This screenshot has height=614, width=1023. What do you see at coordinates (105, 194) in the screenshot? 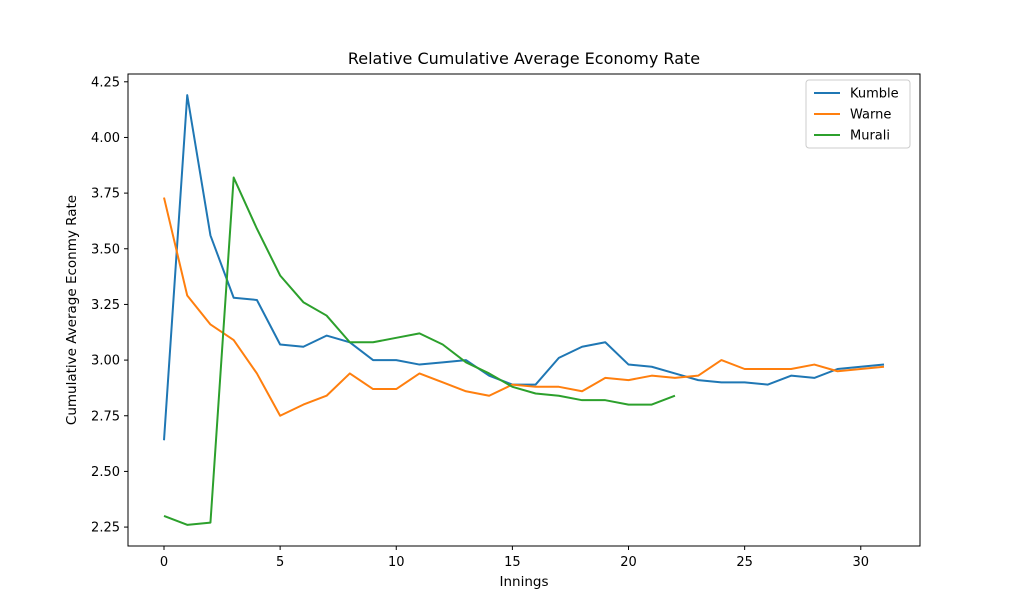
I see `y-tick-label: 3.75` at bounding box center [105, 194].